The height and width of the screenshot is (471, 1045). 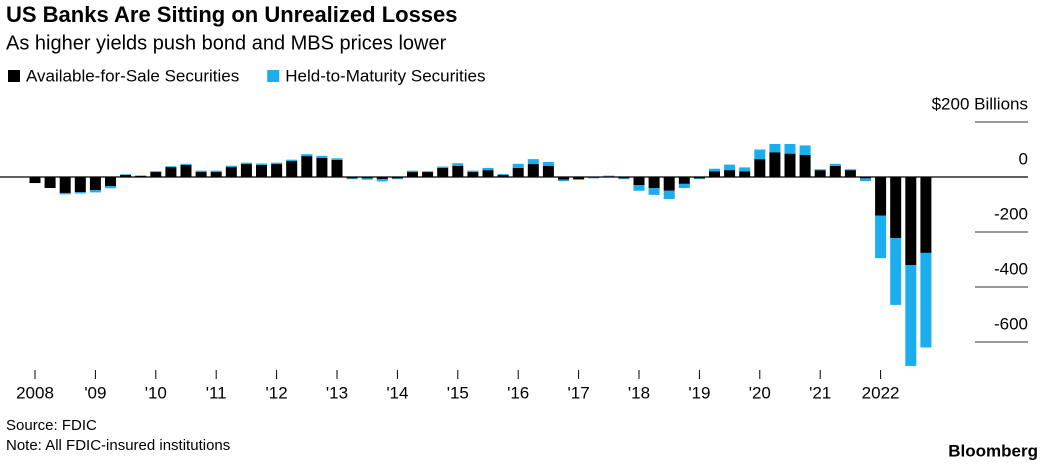 What do you see at coordinates (132, 75) in the screenshot?
I see `legend-label: Available-for-Sale Securities` at bounding box center [132, 75].